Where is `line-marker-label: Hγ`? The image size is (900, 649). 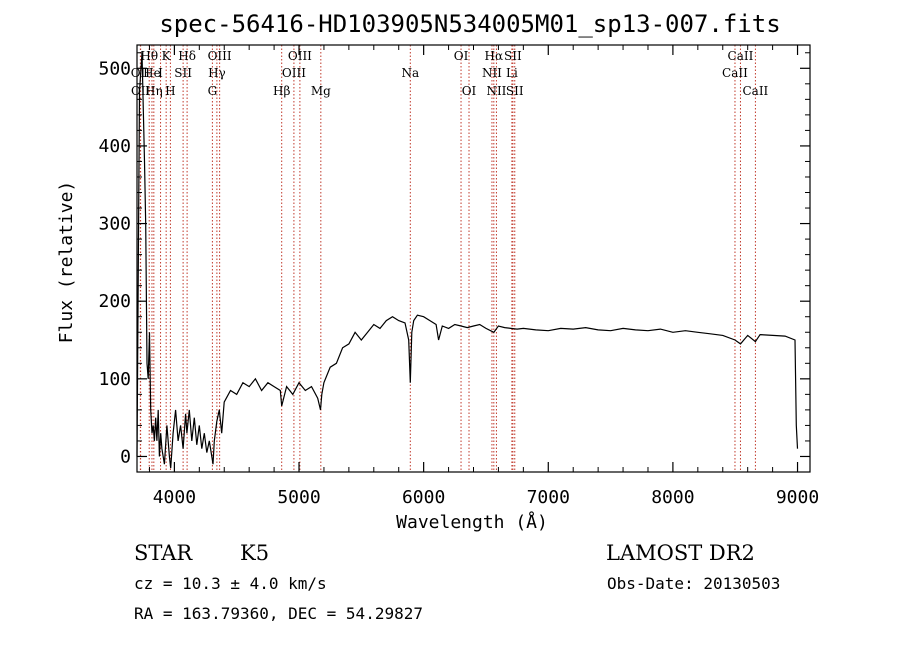
line-marker-label: Hγ is located at coordinates (217, 73).